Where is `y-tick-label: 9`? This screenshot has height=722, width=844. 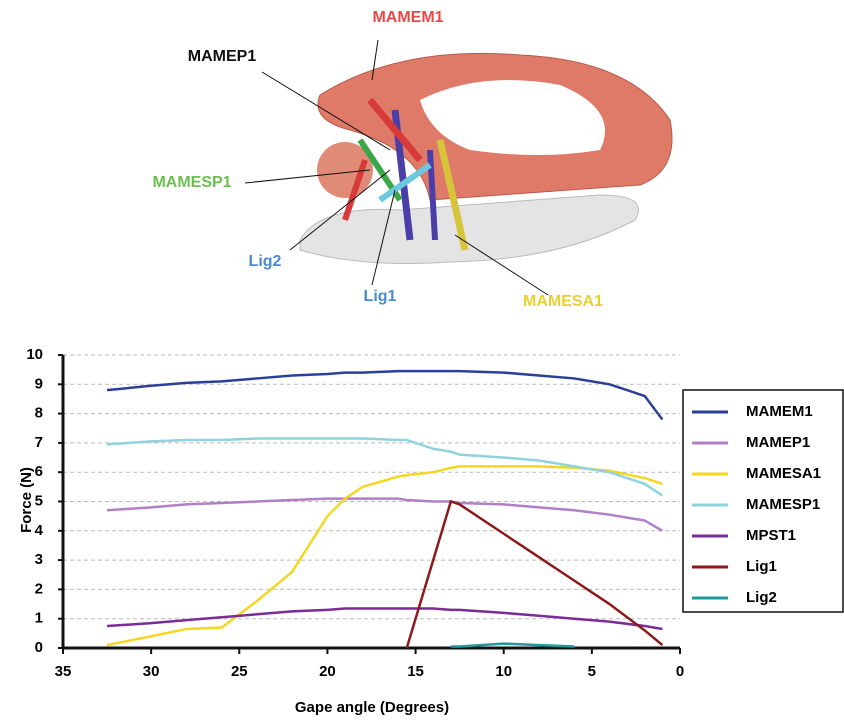 y-tick-label: 9 is located at coordinates (39, 383).